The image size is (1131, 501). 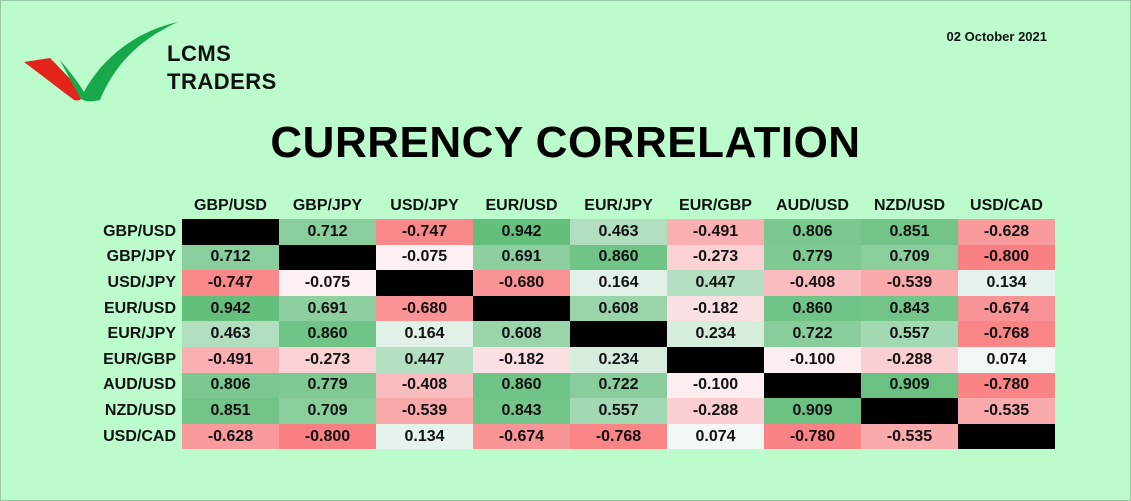 What do you see at coordinates (327, 205) in the screenshot?
I see `column-header: GBP/JPY` at bounding box center [327, 205].